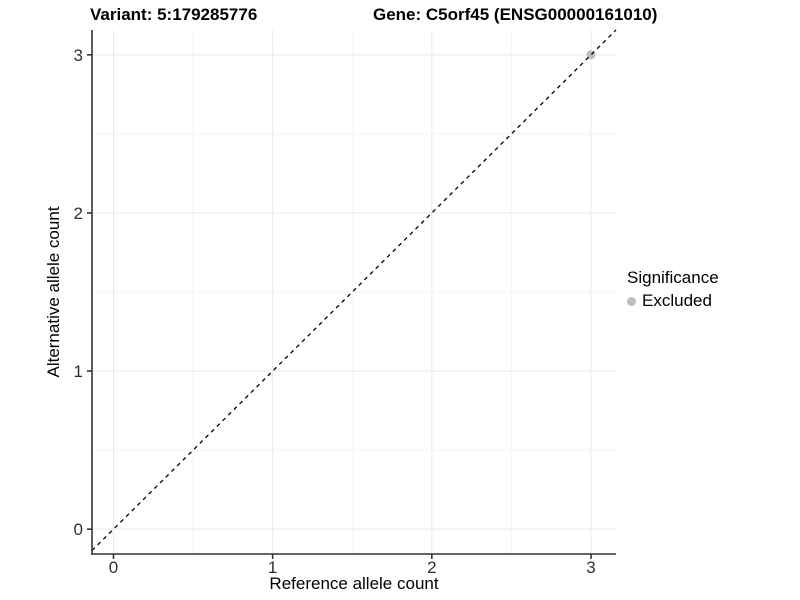 This screenshot has width=800, height=600. What do you see at coordinates (673, 277) in the screenshot?
I see `legend-title: Significance` at bounding box center [673, 277].